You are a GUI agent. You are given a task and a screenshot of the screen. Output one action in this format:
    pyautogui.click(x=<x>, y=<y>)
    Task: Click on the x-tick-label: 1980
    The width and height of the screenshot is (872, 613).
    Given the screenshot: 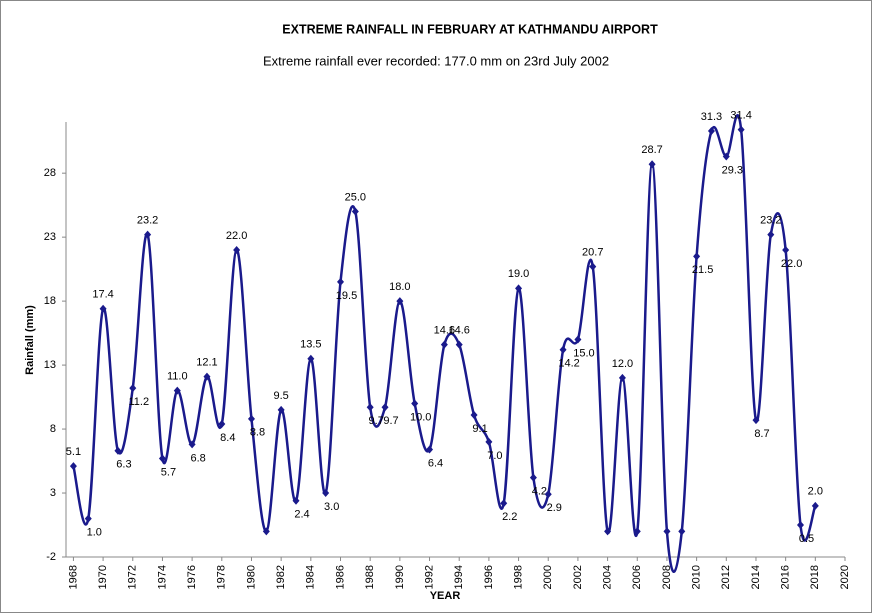 What is the action you would take?
    pyautogui.click(x=251, y=577)
    